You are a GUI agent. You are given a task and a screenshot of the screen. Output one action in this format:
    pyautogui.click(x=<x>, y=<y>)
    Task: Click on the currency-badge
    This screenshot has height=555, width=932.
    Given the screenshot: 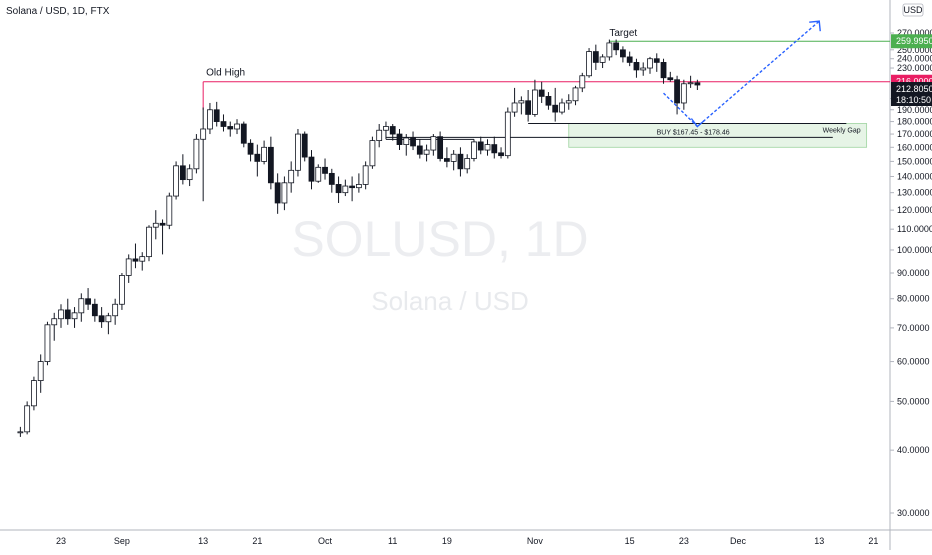 What is the action you would take?
    pyautogui.click(x=913, y=10)
    